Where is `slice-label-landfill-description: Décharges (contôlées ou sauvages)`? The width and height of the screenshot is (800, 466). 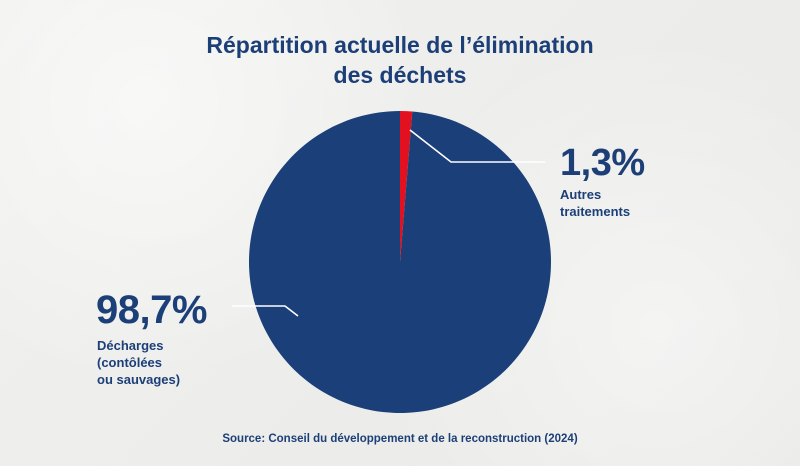
slice-label-landfill-description: Décharges (contôlées ou sauvages) is located at coordinates (138, 362).